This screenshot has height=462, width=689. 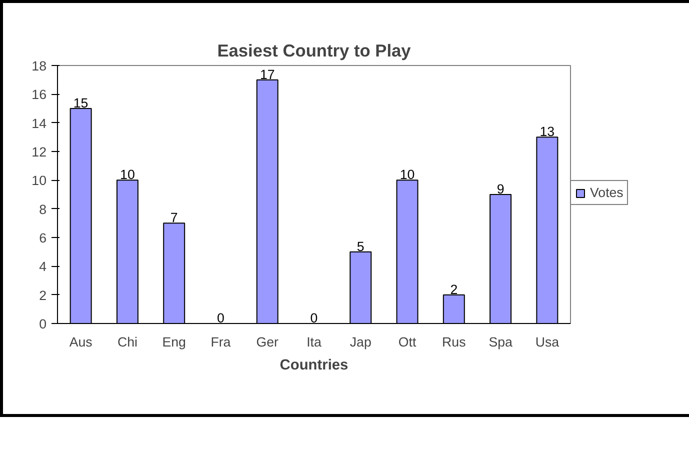 What do you see at coordinates (39, 180) in the screenshot?
I see `y-tick-label: 10` at bounding box center [39, 180].